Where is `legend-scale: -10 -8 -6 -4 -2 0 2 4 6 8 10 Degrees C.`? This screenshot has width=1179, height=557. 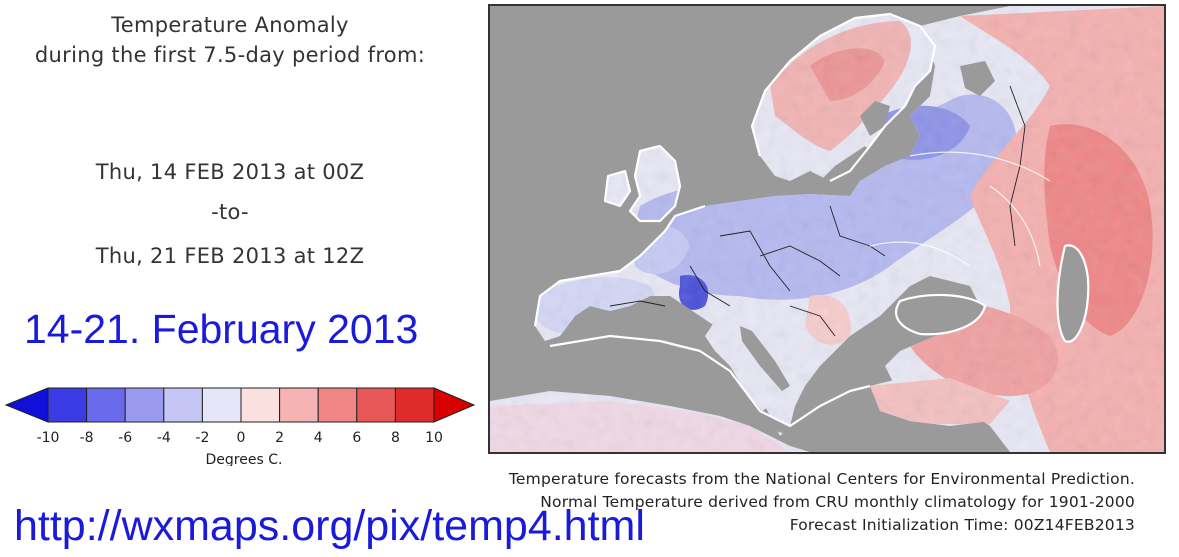 legend-scale: -10 -8 -6 -4 -2 0 2 4 6 8 10 Degrees C. is located at coordinates (240, 426).